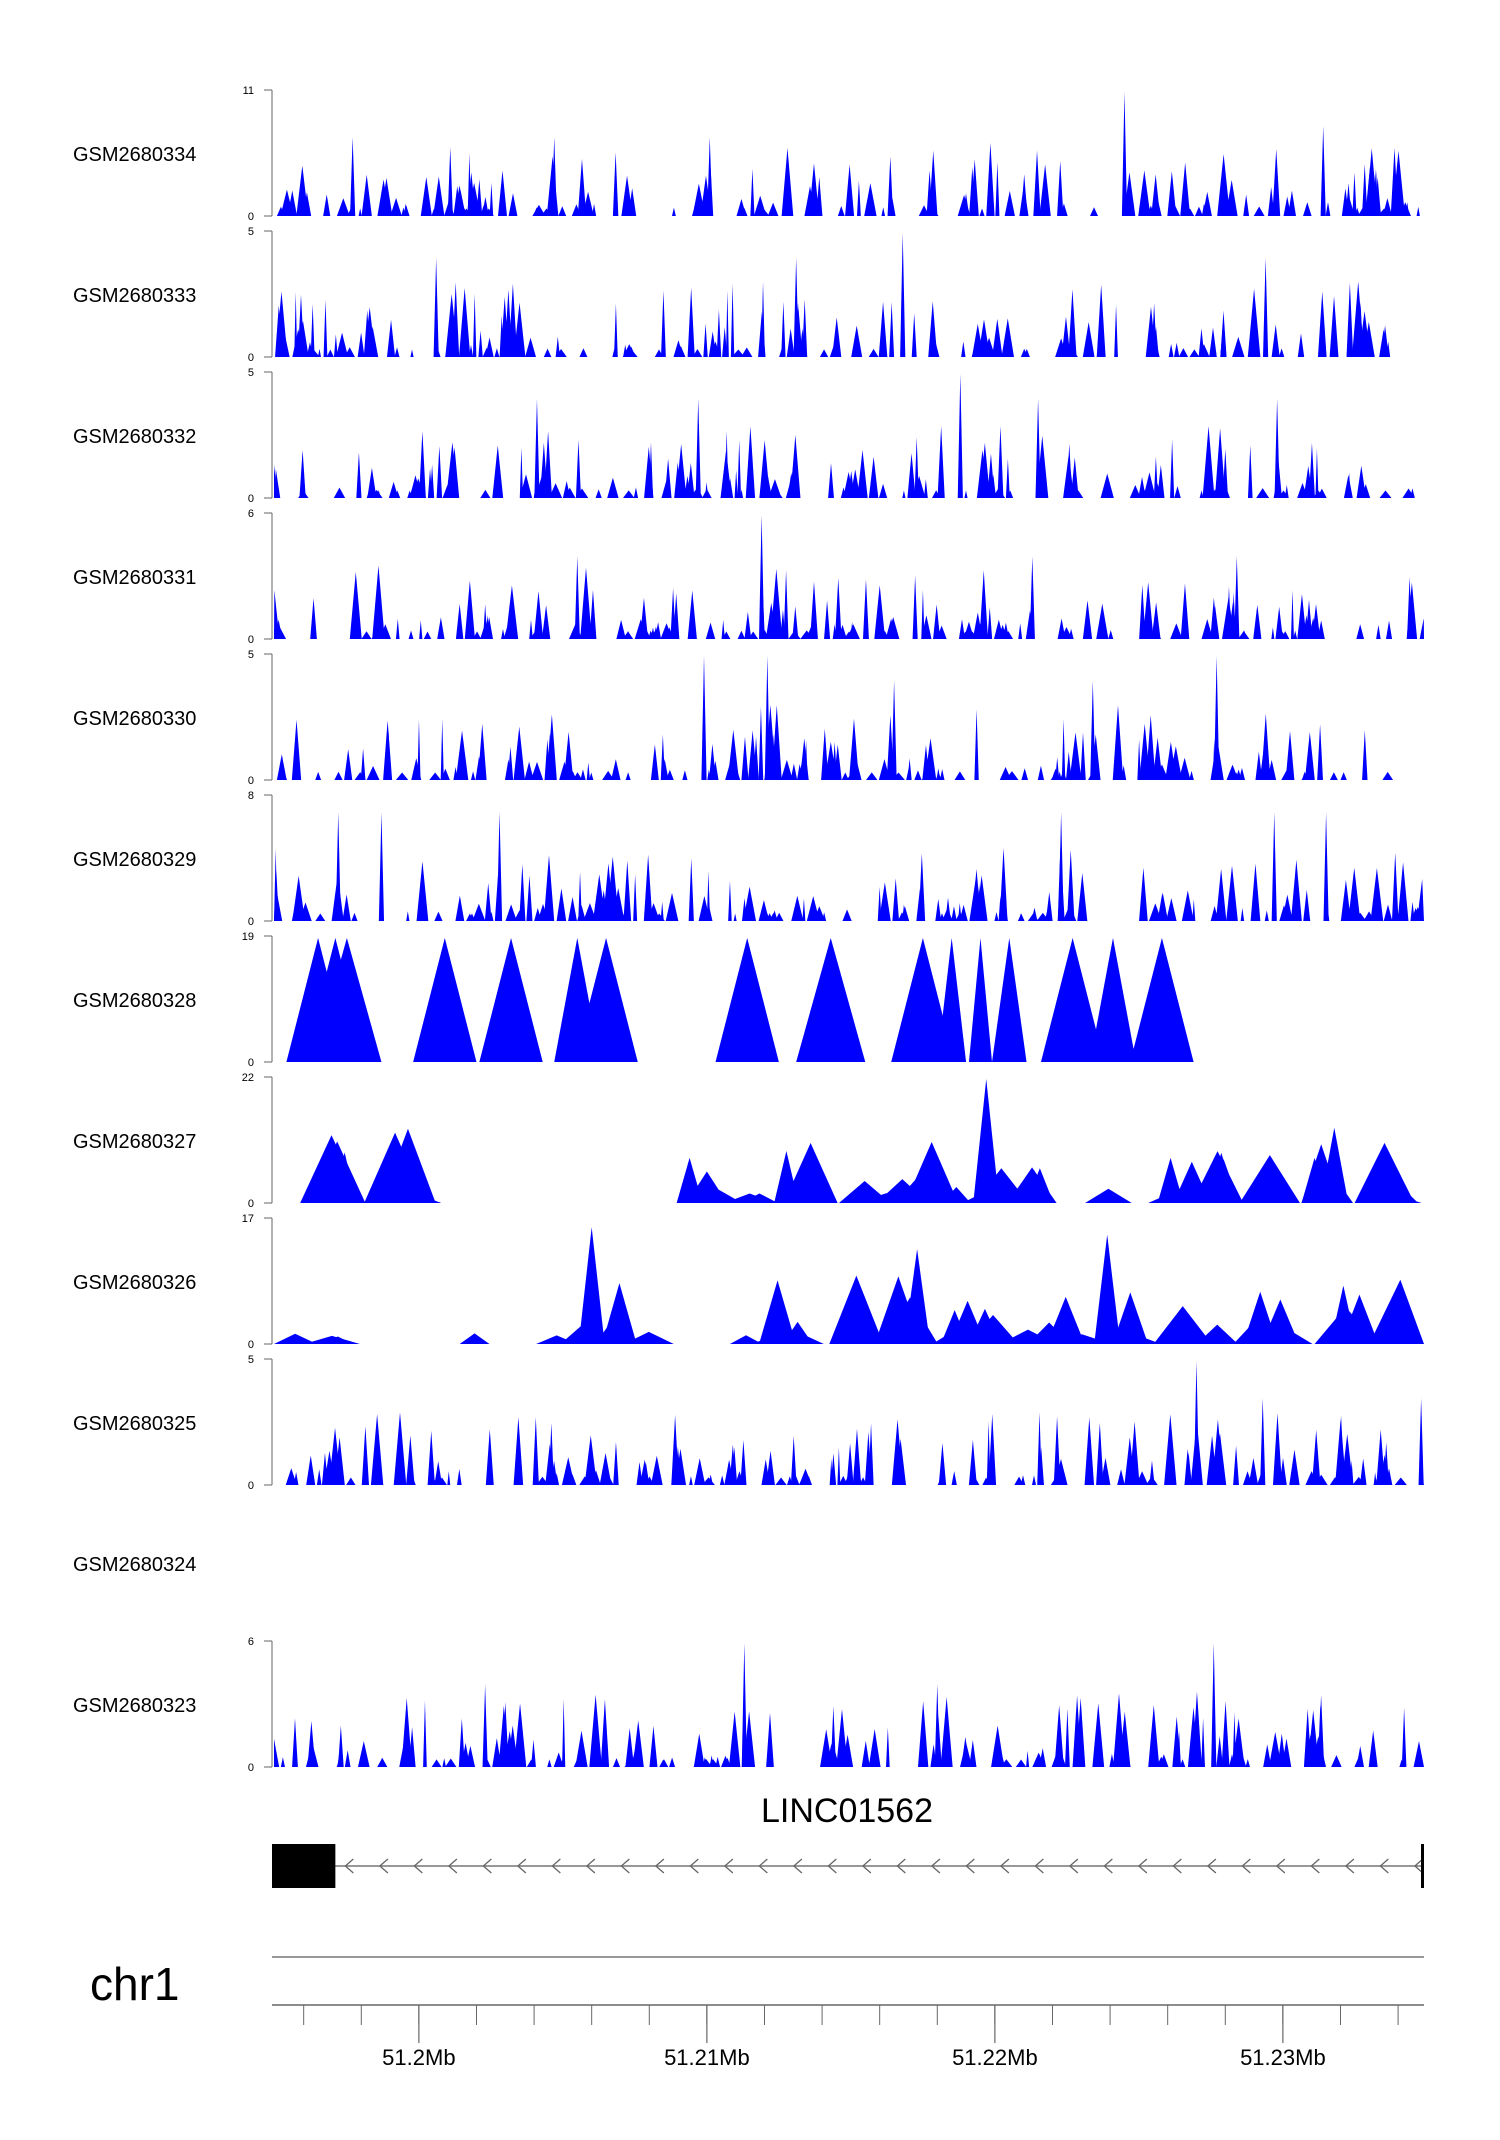  I want to click on y-axis-max-label: 6, so click(251, 1642).